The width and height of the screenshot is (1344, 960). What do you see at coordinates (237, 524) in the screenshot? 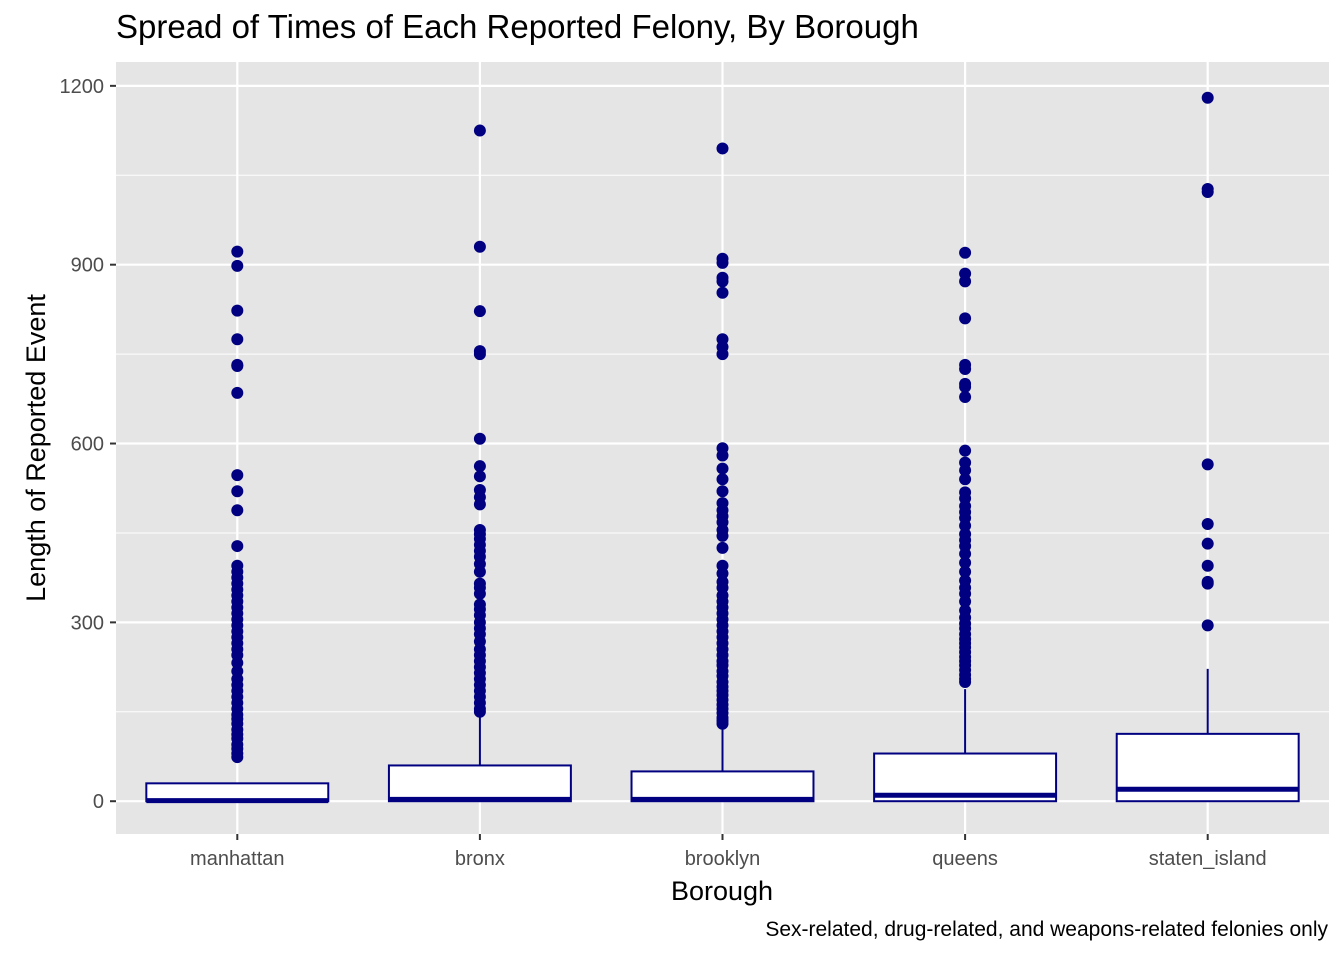
I see `box-manhattan` at bounding box center [237, 524].